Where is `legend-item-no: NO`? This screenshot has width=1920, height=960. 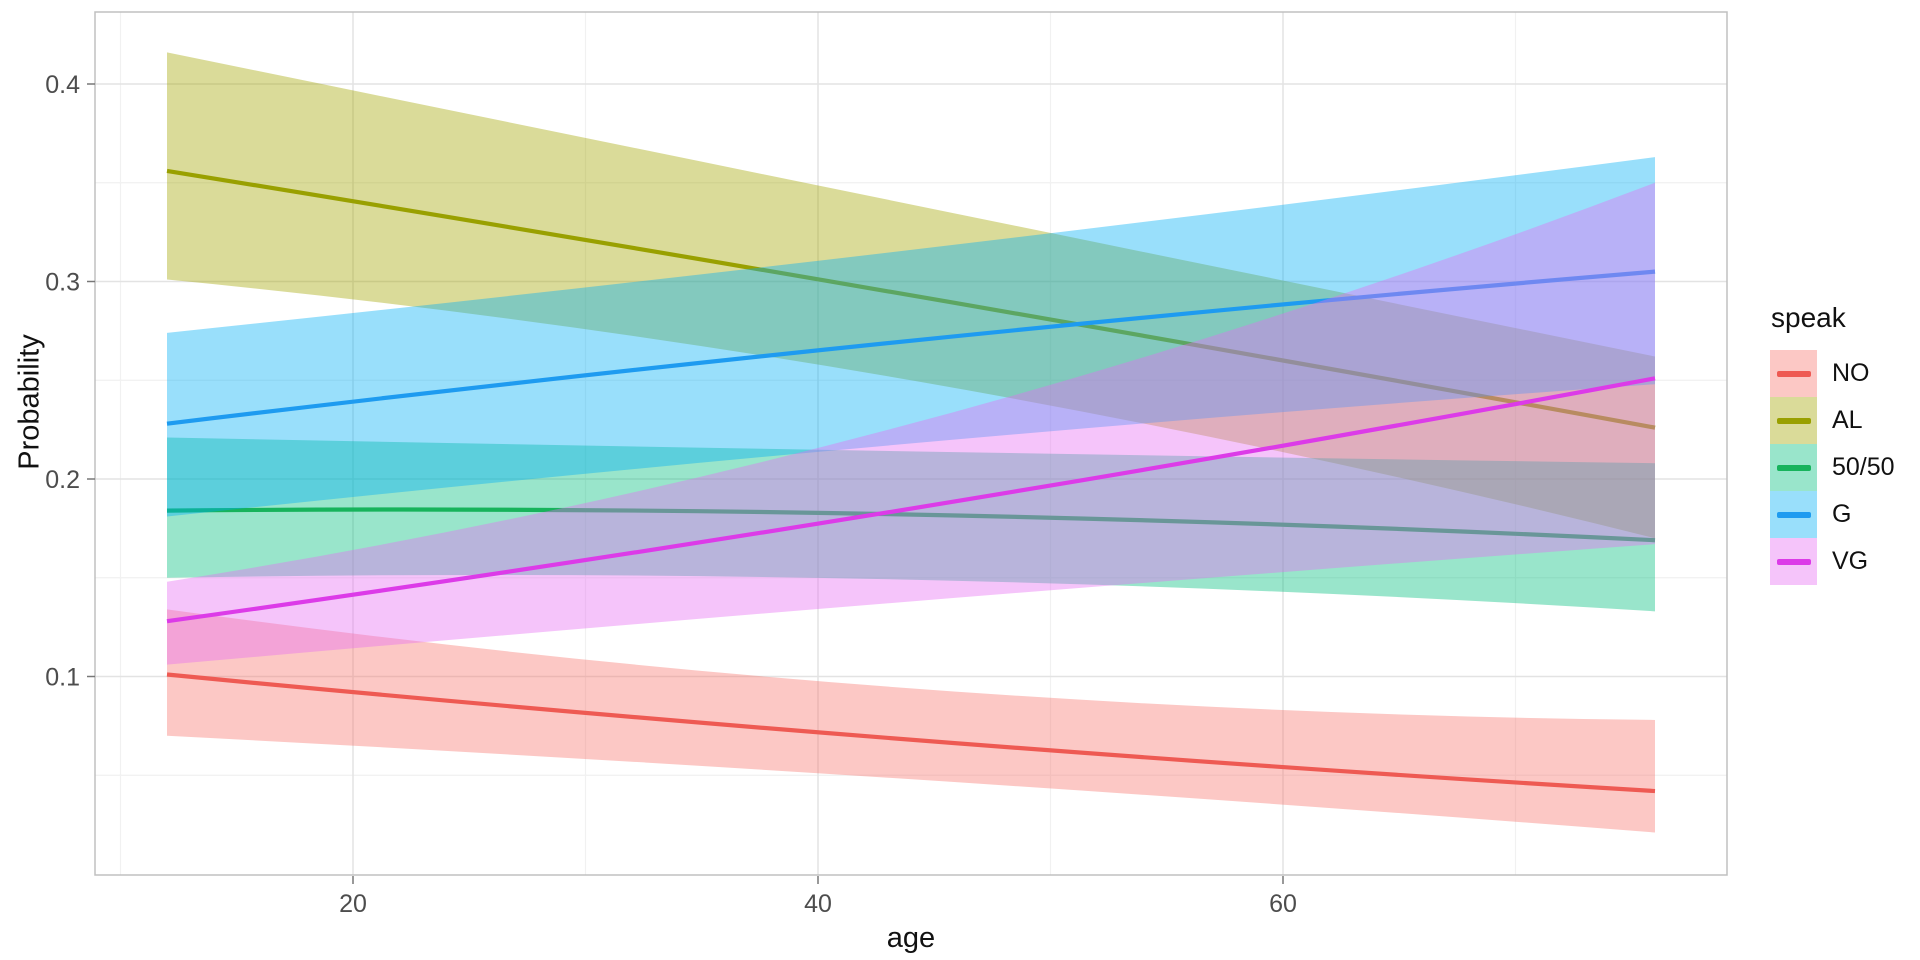
legend-item-no: NO is located at coordinates (1832, 373).